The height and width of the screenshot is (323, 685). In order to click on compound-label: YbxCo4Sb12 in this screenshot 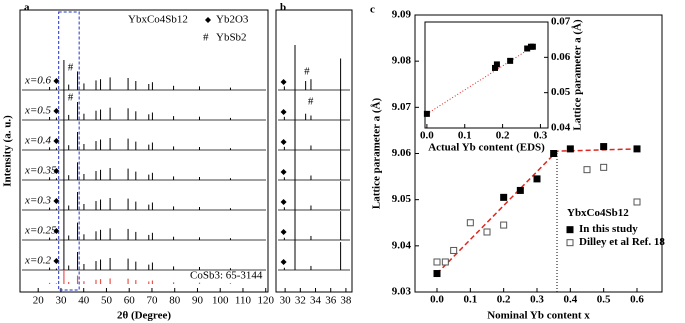, I will do `click(158, 20)`.